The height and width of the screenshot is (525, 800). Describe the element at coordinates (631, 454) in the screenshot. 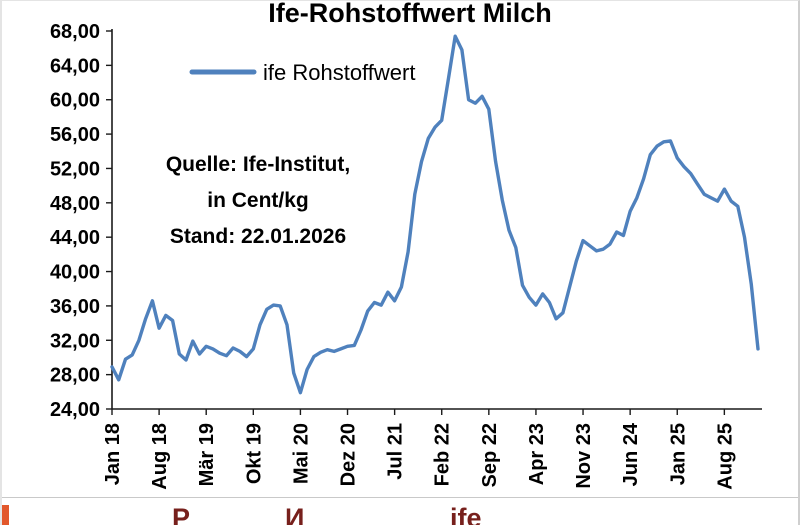

I see `x-tick-label: Jun 24` at that location.